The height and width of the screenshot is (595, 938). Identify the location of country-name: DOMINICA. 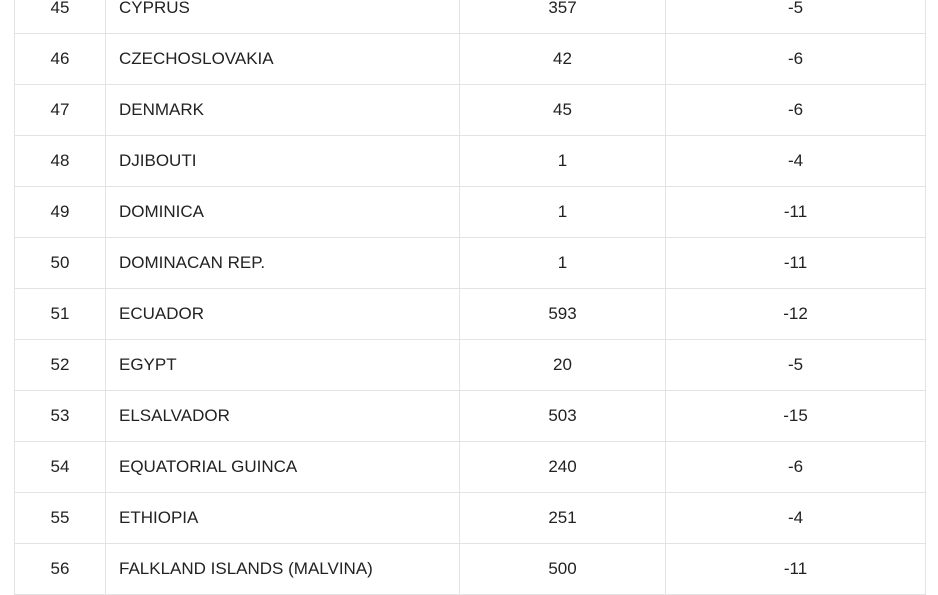
(282, 212).